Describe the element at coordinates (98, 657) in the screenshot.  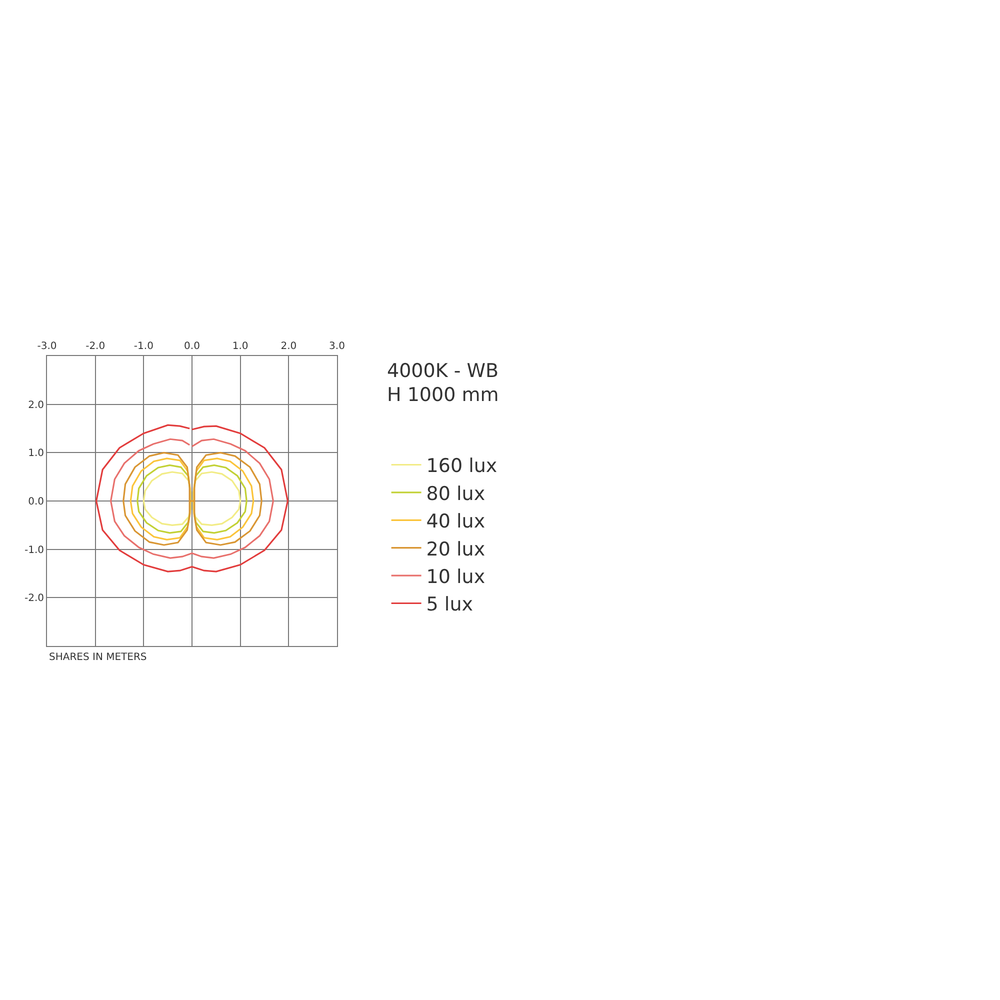
I see `x-axis-title: SHARES IN METERS` at that location.